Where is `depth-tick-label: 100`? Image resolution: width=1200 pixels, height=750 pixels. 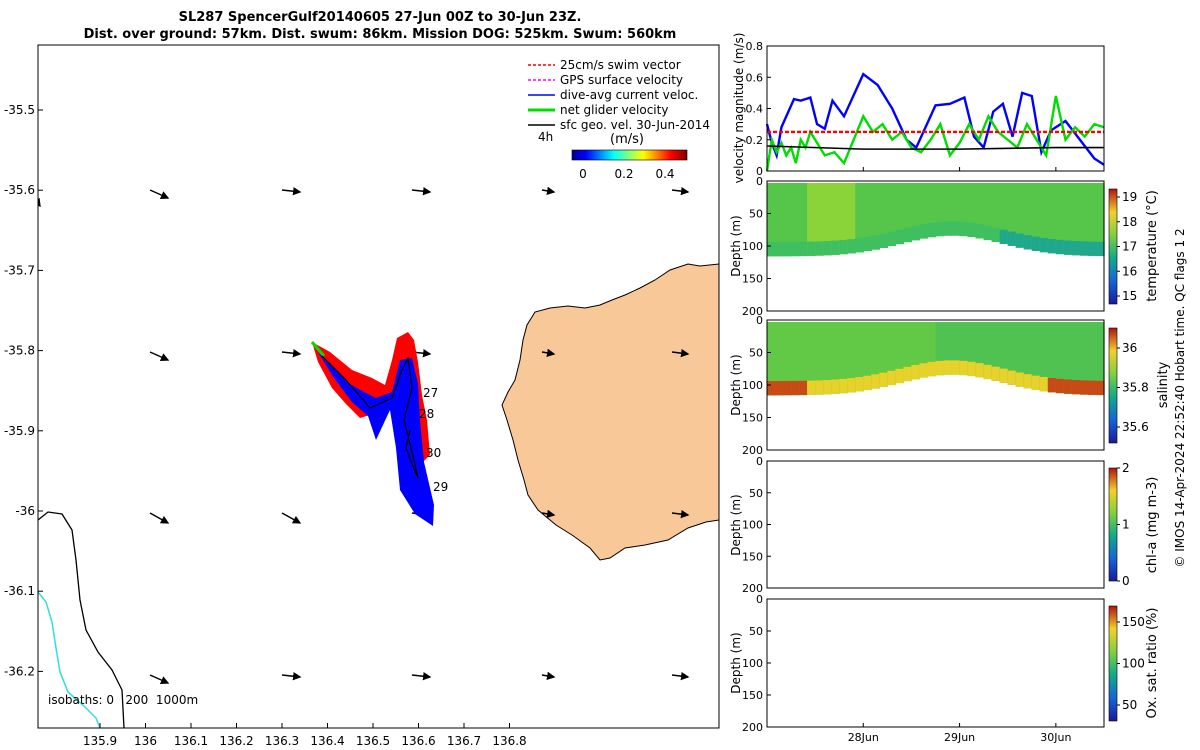
depth-tick-label: 100 is located at coordinates (752, 246).